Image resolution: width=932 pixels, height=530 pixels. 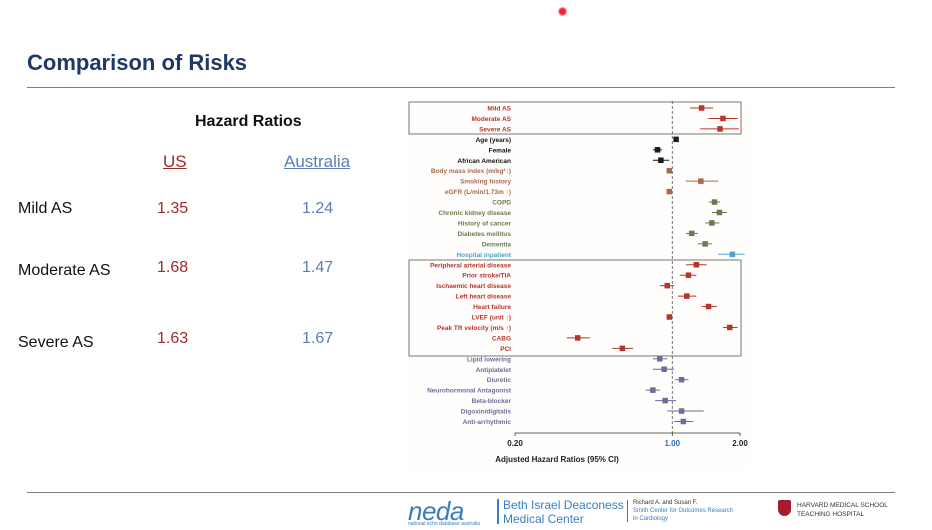 I want to click on row-label: Anti-arrhythmic, so click(x=487, y=422).